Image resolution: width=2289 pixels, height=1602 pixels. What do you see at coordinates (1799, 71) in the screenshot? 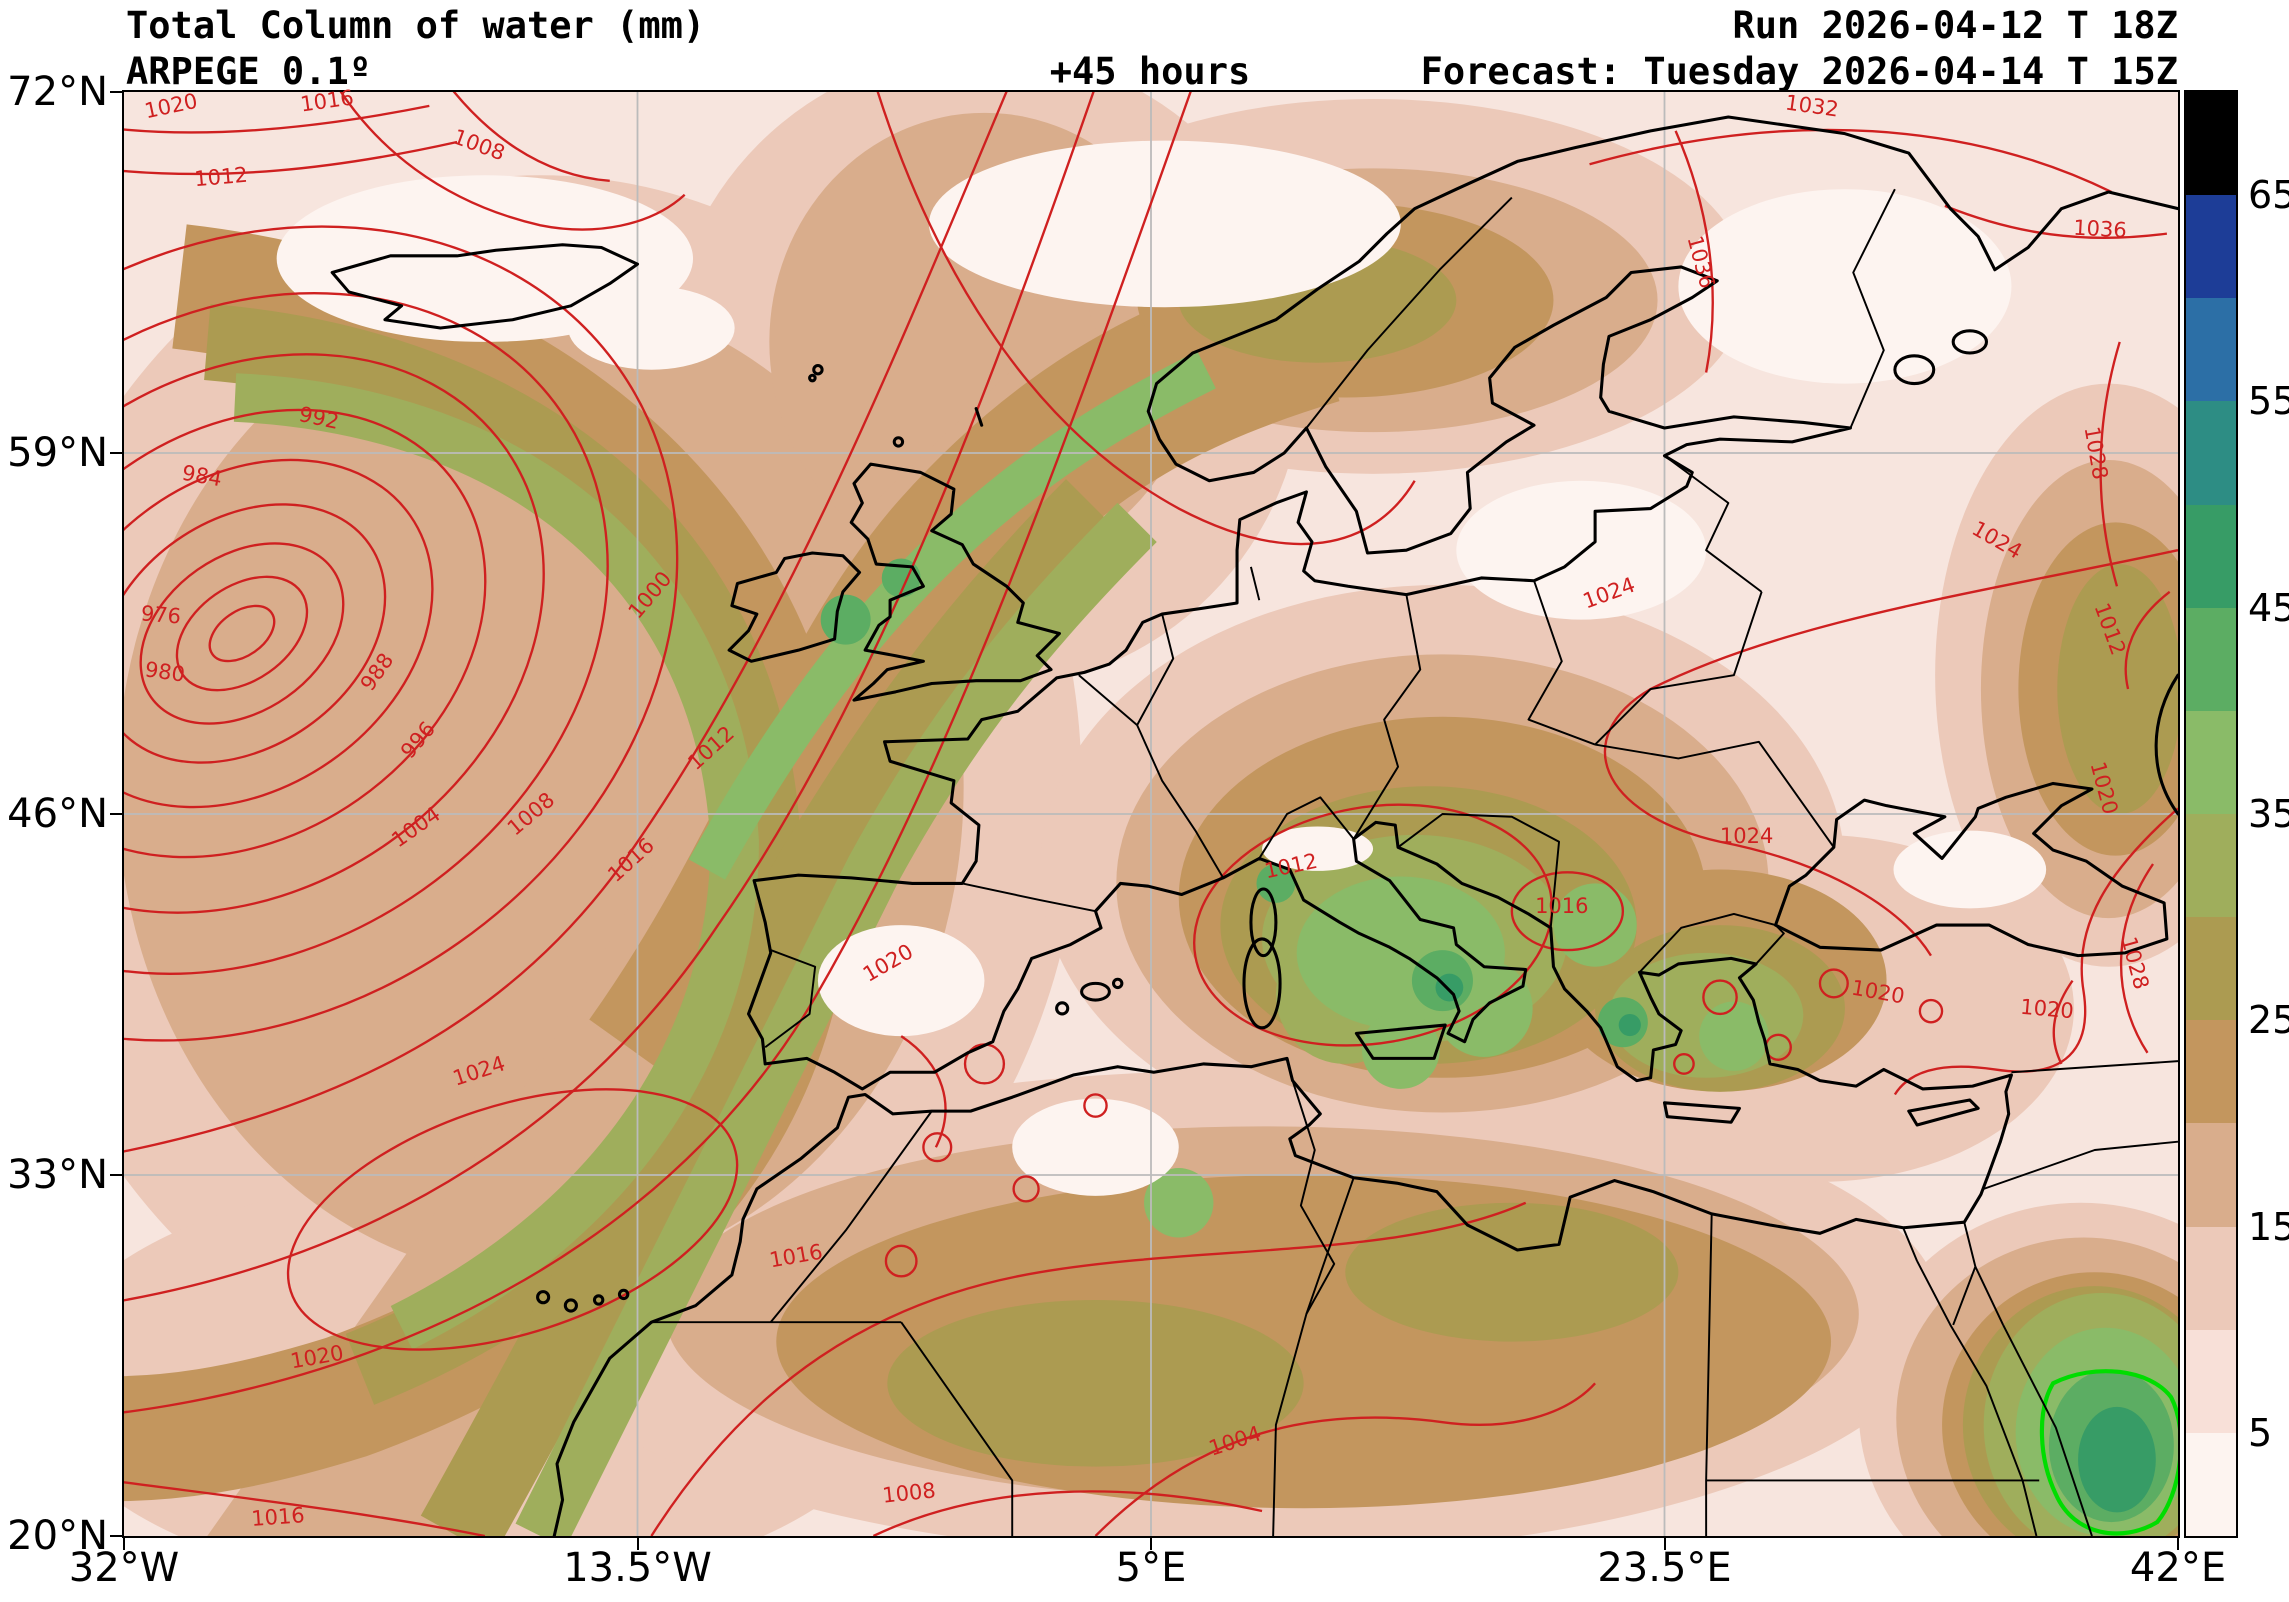
I see `forecast-label: Forecast: Tuesday 2026-04-14 T 15Z` at bounding box center [1799, 71].